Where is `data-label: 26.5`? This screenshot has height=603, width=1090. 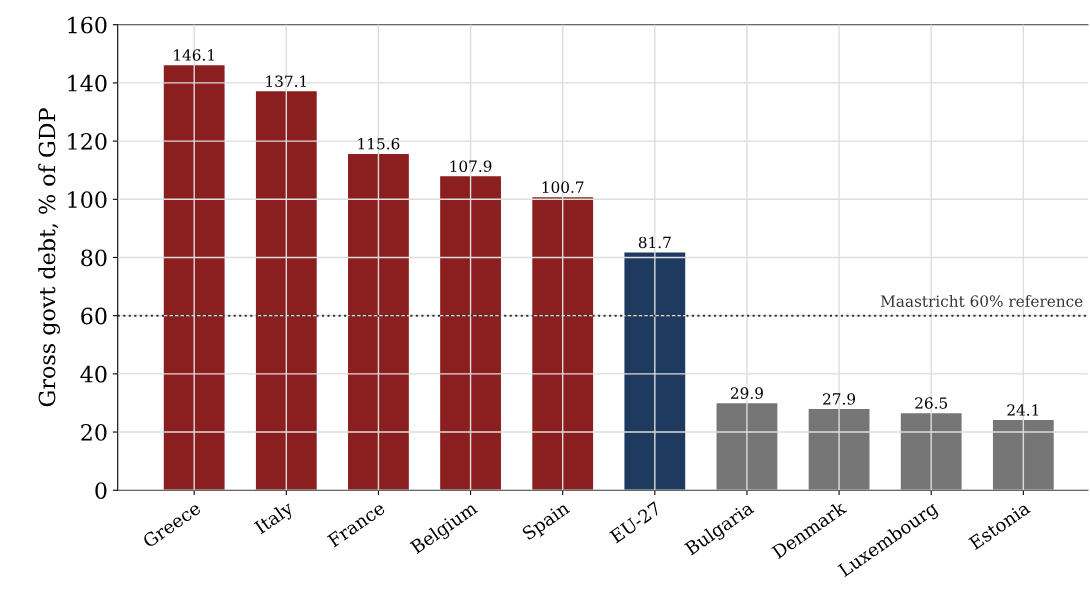
data-label: 26.5 is located at coordinates (931, 403).